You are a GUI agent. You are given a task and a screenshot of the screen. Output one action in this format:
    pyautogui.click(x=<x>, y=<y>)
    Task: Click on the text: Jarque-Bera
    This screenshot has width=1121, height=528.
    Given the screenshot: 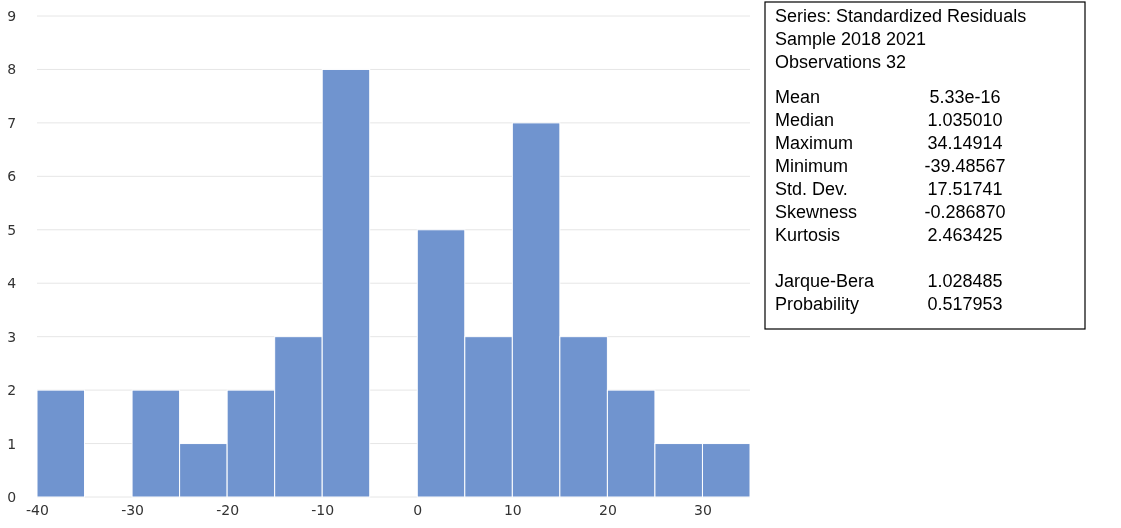 What is the action you would take?
    pyautogui.click(x=825, y=281)
    